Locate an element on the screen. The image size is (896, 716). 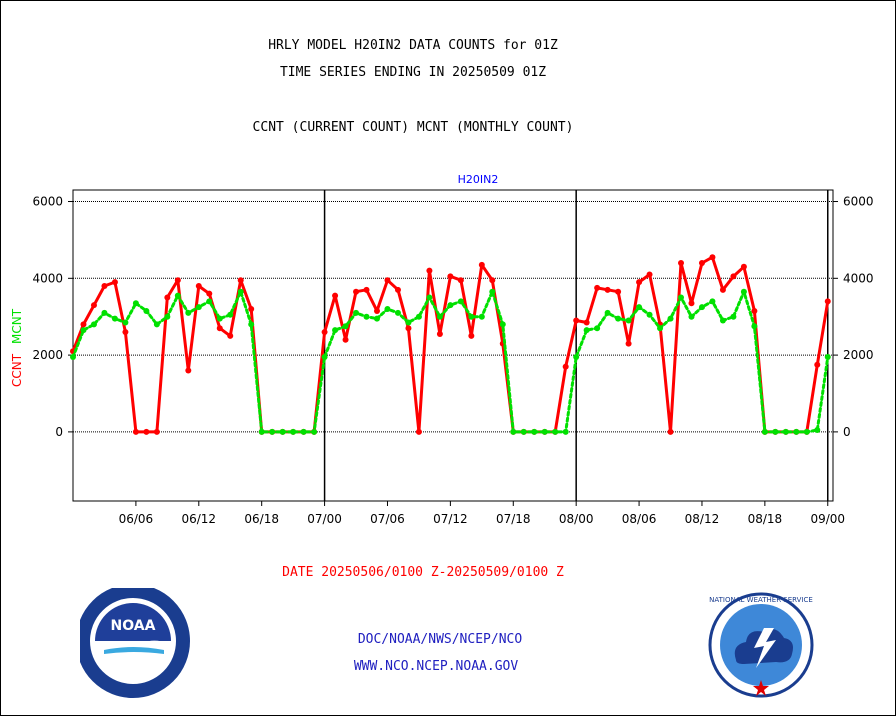
y-tick-label-left: 6000 is located at coordinates (47, 202).